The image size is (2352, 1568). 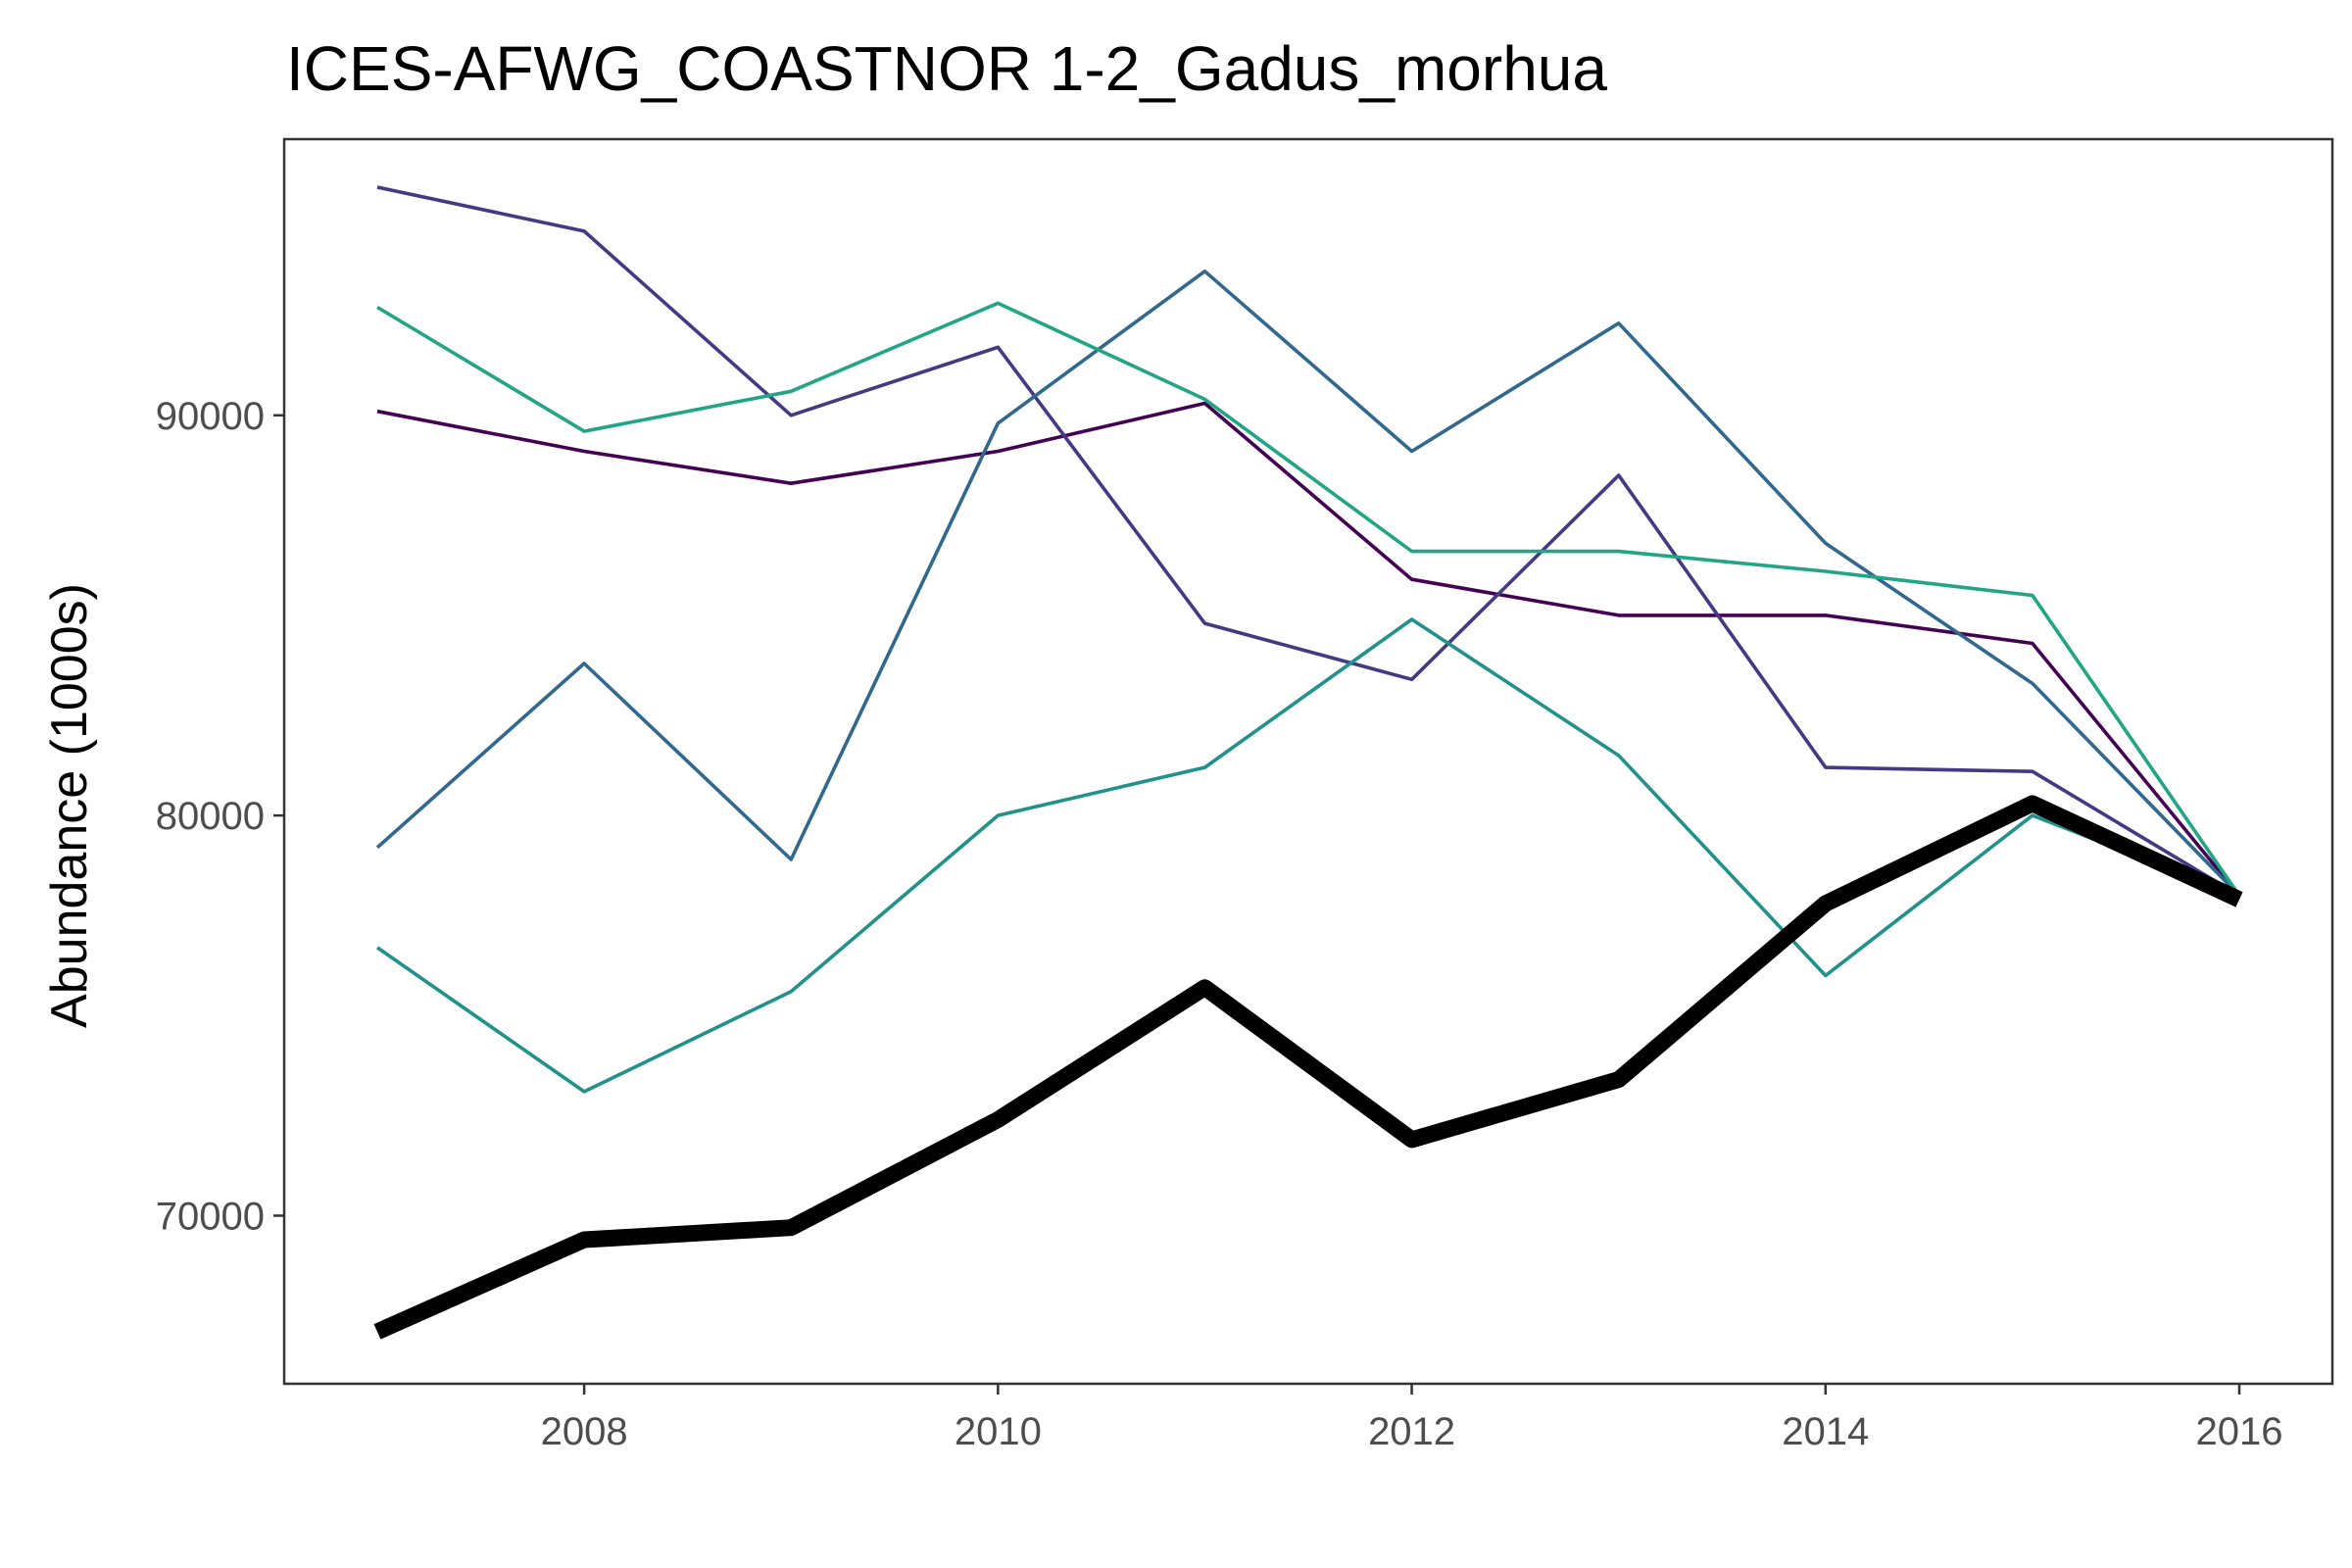 What do you see at coordinates (584, 1431) in the screenshot?
I see `x-tick-label: 2008` at bounding box center [584, 1431].